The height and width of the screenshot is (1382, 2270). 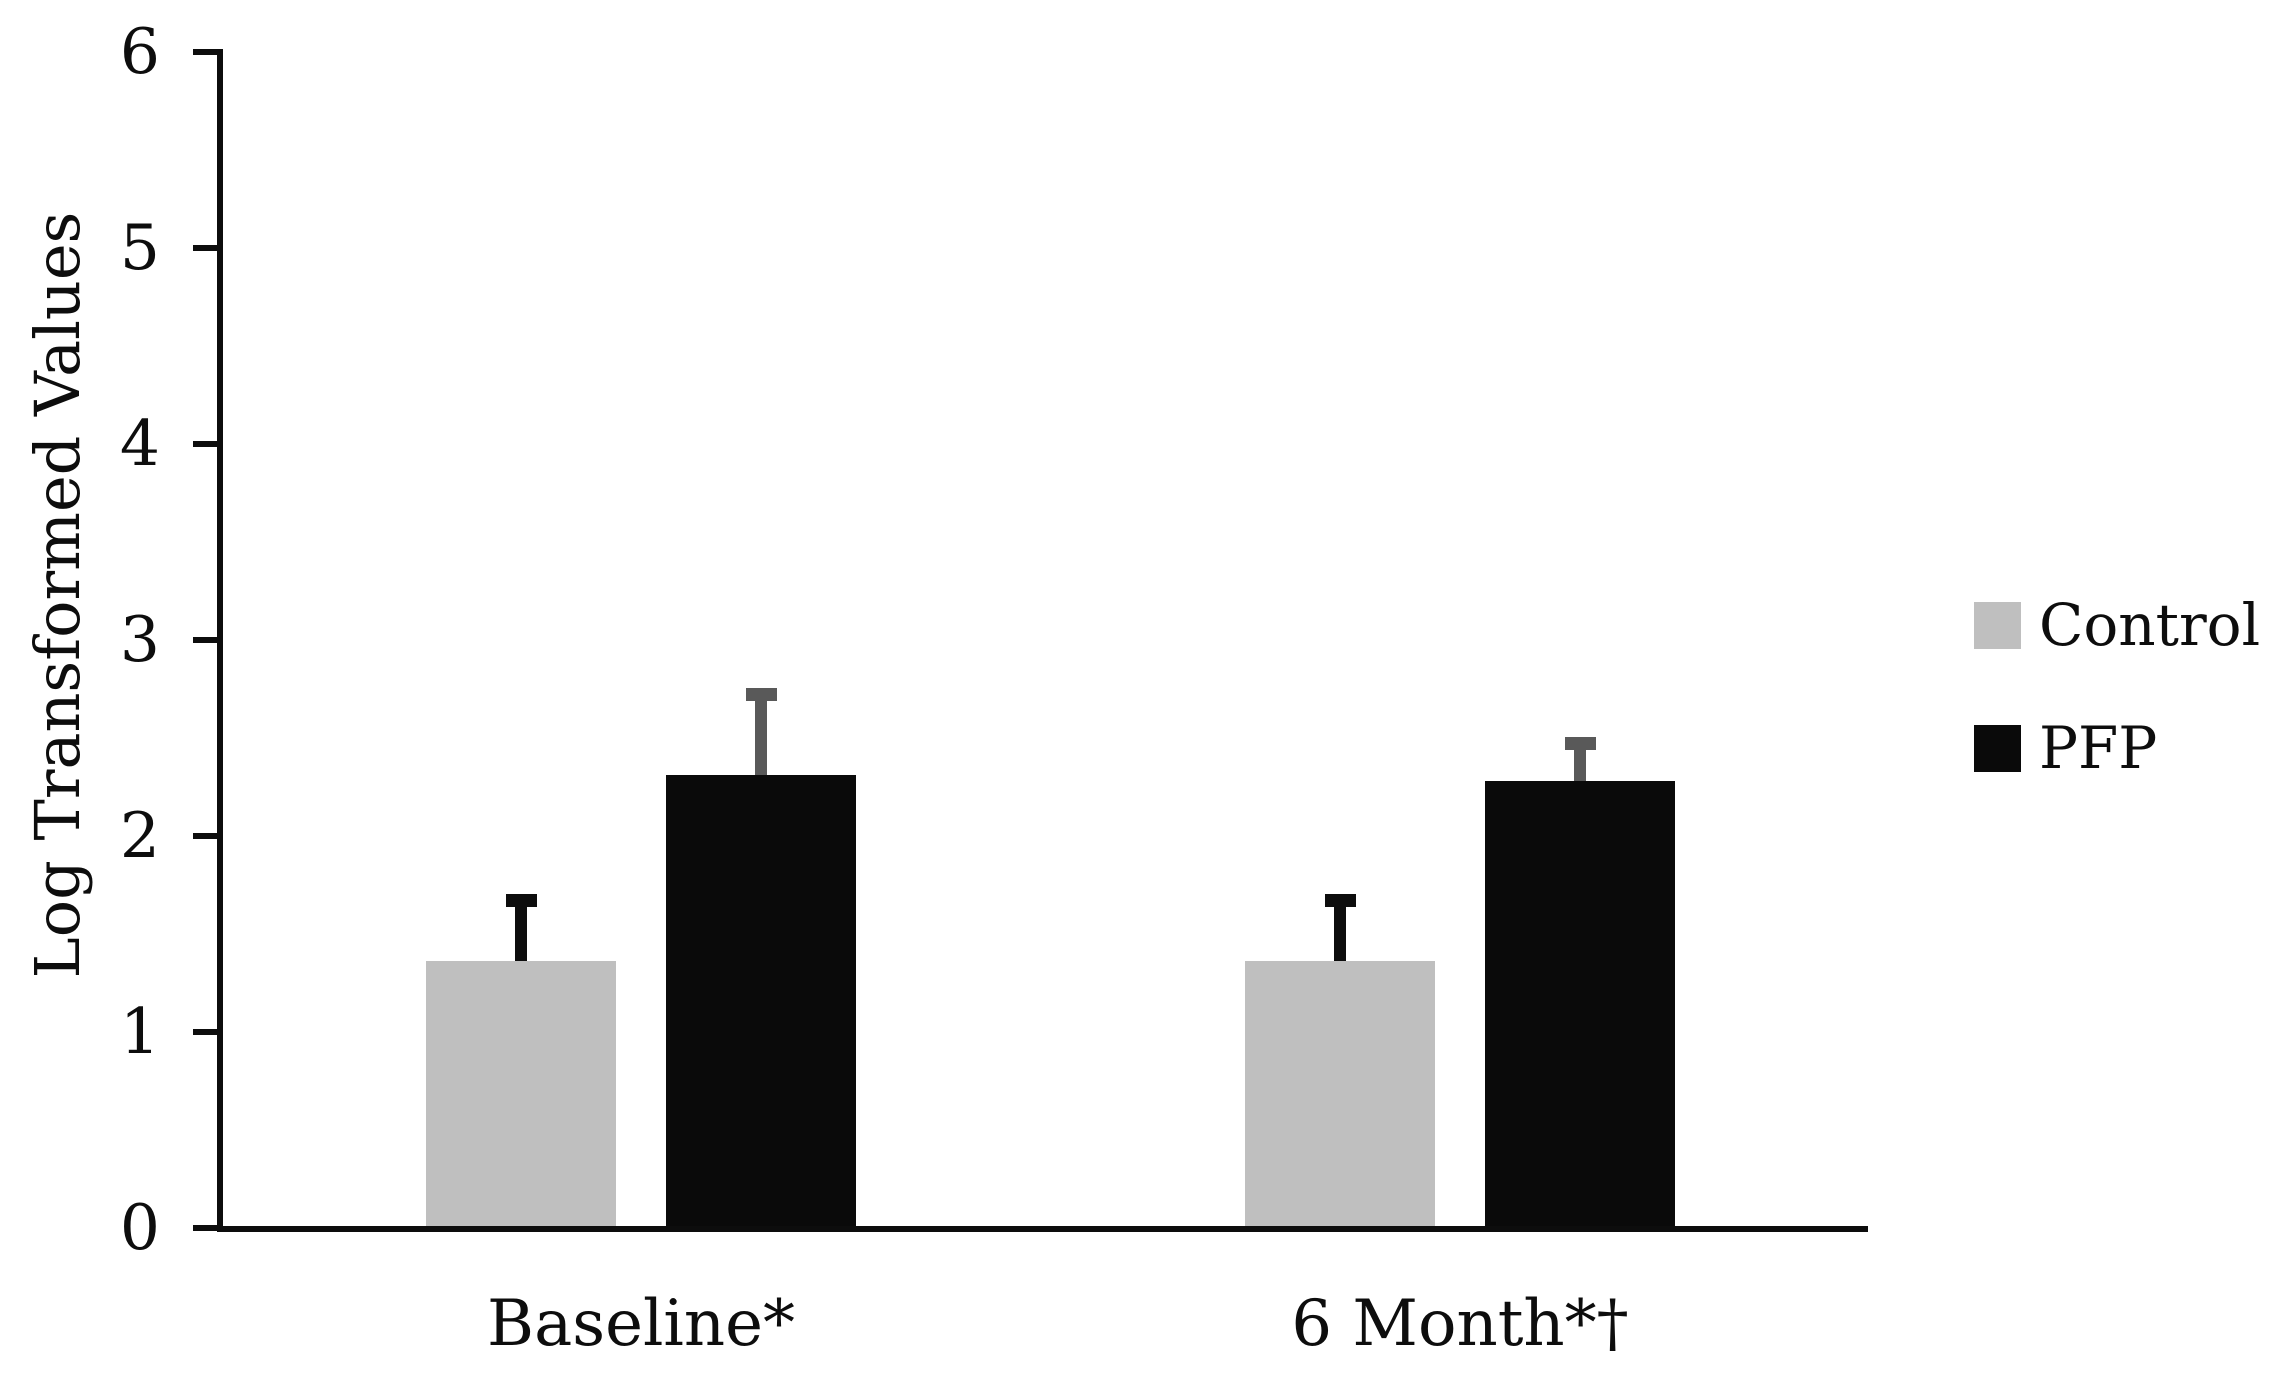 I want to click on category-label: 6 Month*†, so click(x=1460, y=1324).